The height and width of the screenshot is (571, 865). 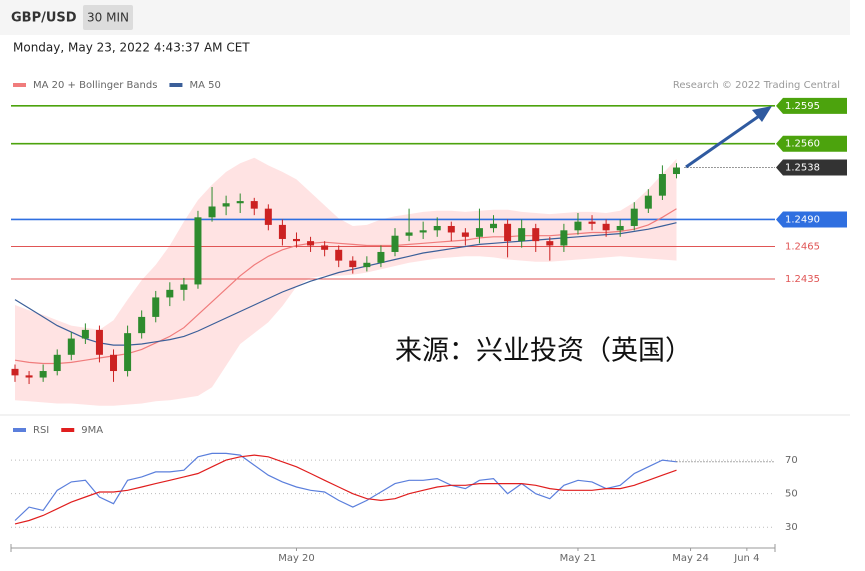 What do you see at coordinates (543, 351) in the screenshot?
I see `annotation: 来源：兴业投资（英国）` at bounding box center [543, 351].